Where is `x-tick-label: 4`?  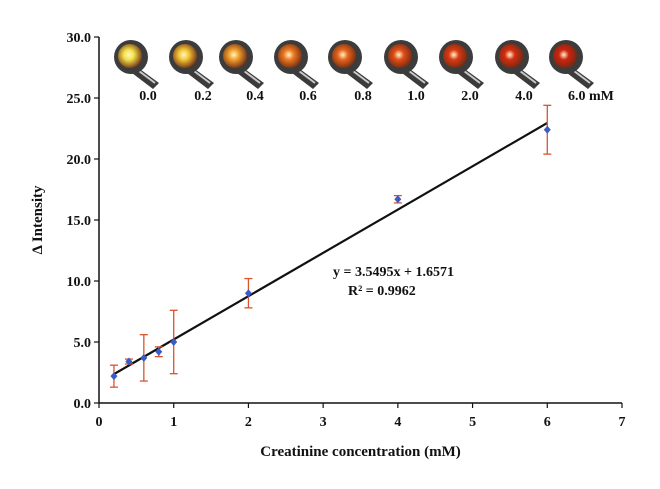 x-tick-label: 4 is located at coordinates (397, 422).